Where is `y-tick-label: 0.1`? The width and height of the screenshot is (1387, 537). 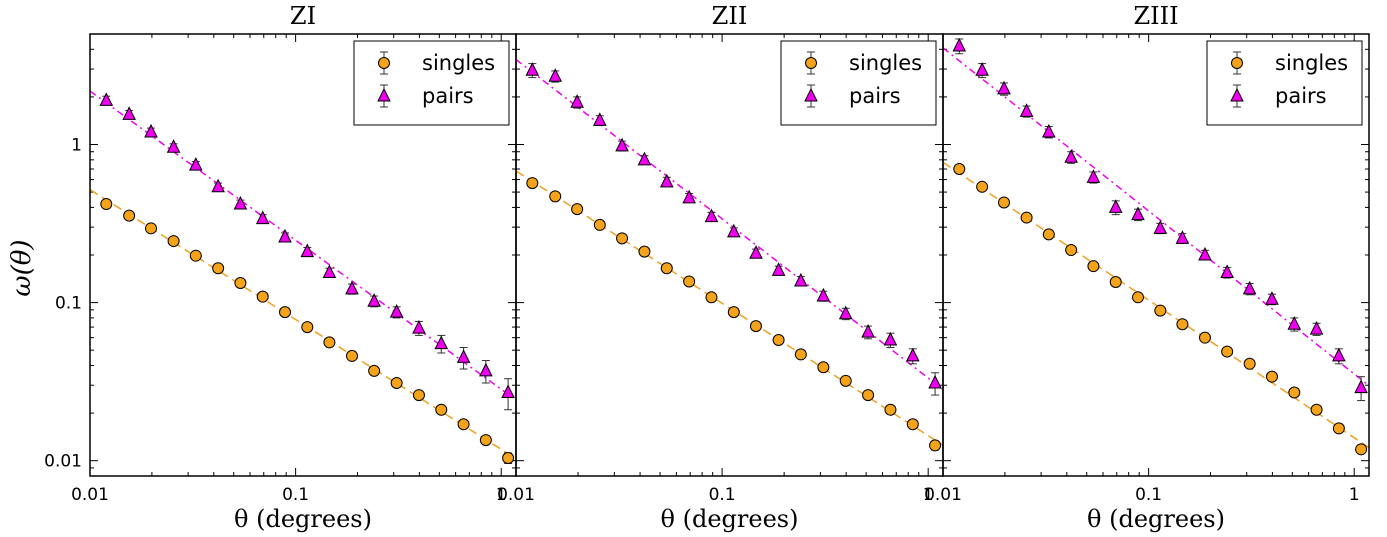 y-tick-label: 0.1 is located at coordinates (68, 304).